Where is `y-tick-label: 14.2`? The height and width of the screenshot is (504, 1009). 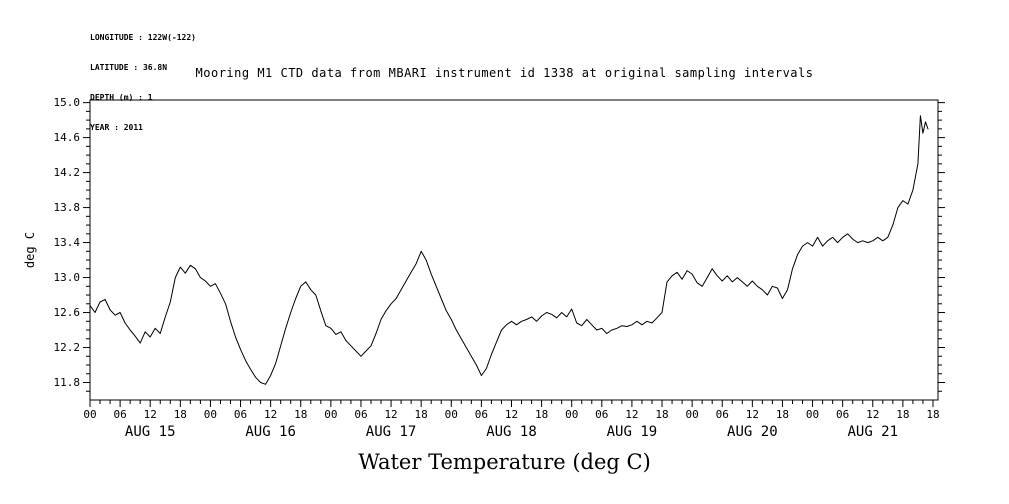
y-tick-label: 14.2 is located at coordinates (67, 172).